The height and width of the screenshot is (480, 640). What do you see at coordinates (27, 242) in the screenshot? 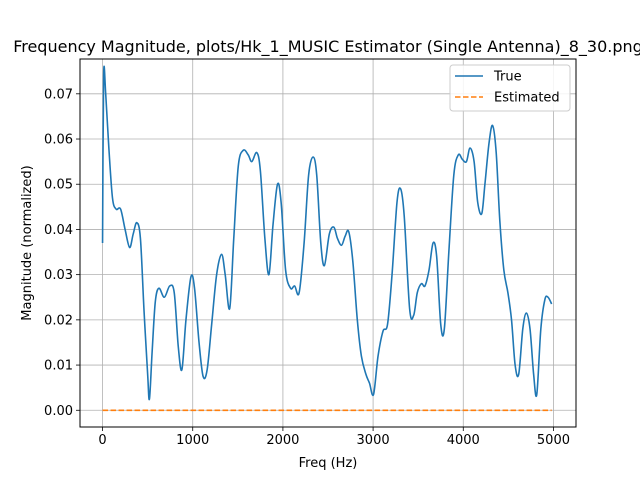
I see `y-axis-label: Magnitude (normalized)` at bounding box center [27, 242].